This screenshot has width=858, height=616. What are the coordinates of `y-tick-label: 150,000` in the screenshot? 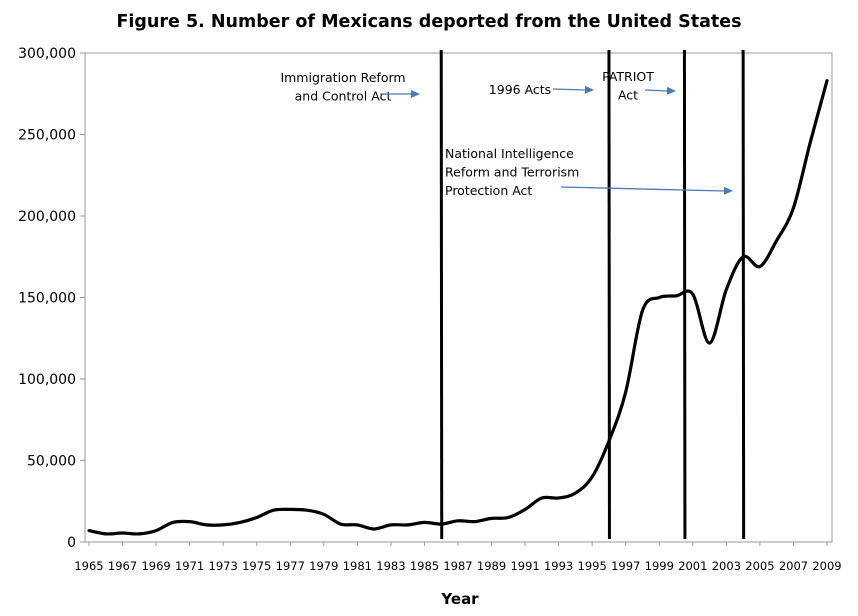 It's located at (47, 299).